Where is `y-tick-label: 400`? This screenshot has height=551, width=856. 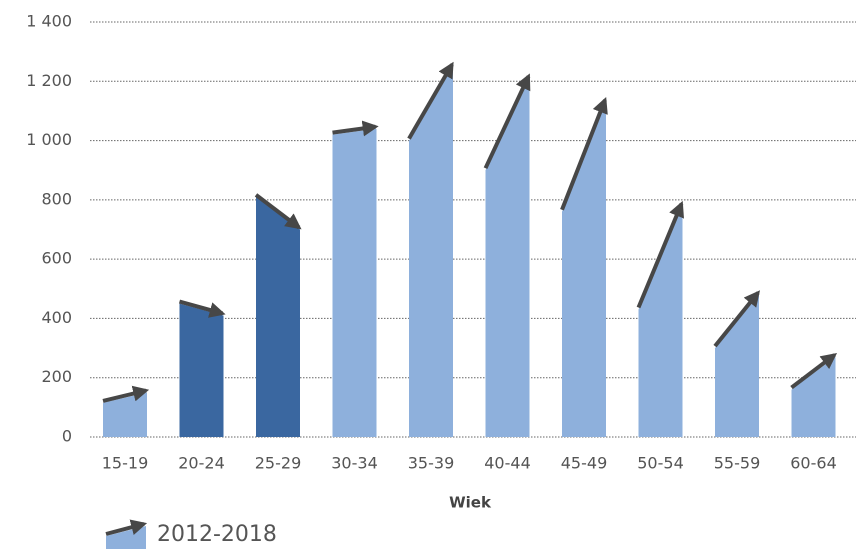 y-tick-label: 400 is located at coordinates (56, 317).